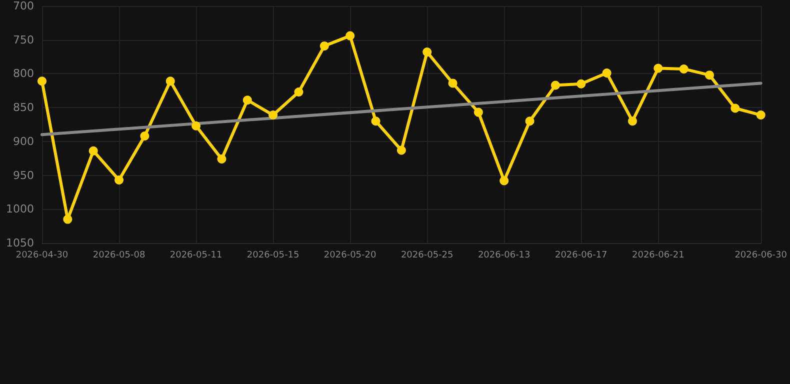 This screenshot has height=384, width=790. Describe the element at coordinates (23, 107) in the screenshot. I see `y-tick-label: 850` at that location.